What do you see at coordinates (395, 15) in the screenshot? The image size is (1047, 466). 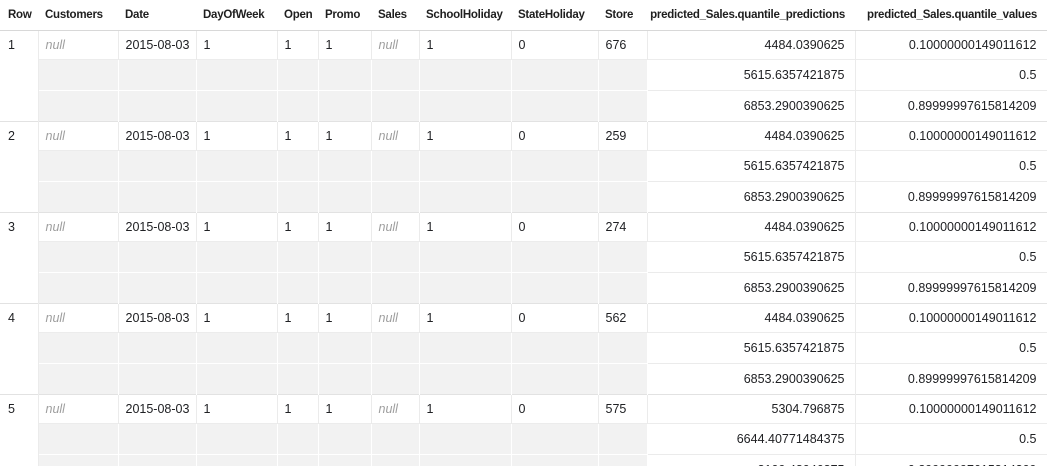 I see `column-header-sales: Sales` at bounding box center [395, 15].